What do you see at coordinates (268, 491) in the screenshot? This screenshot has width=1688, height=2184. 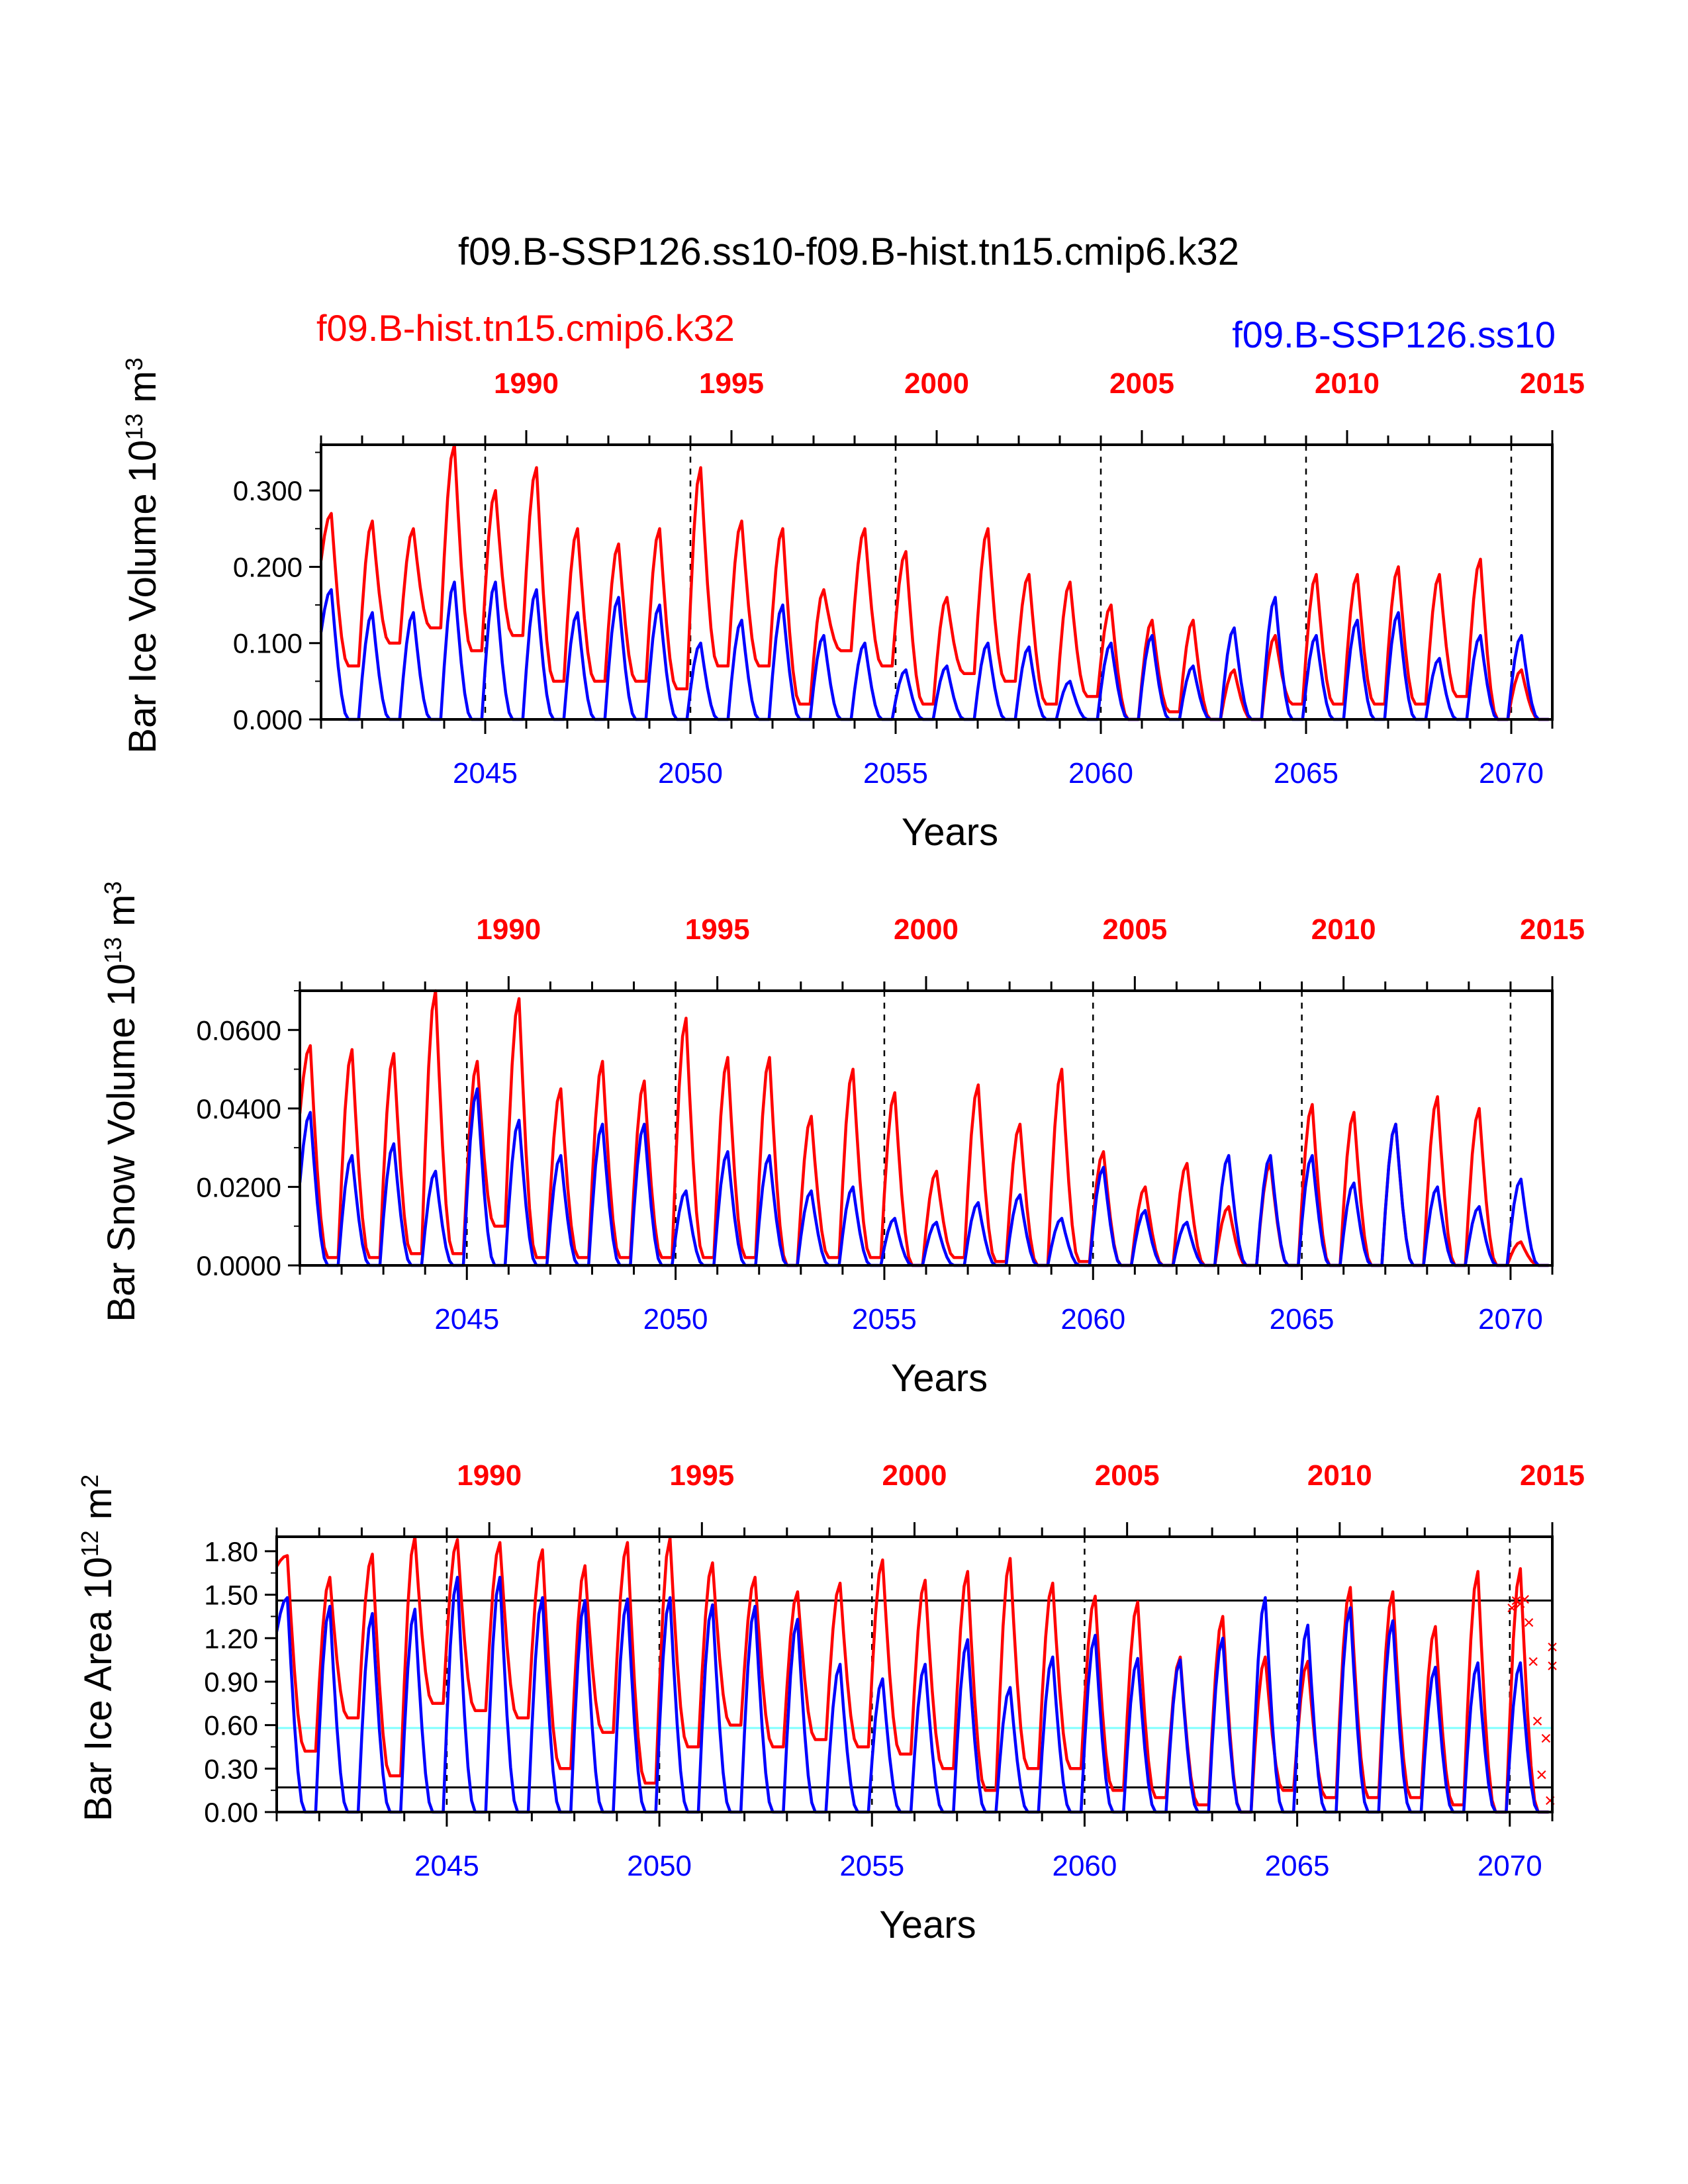 I see `y-tick-label: 0.300` at bounding box center [268, 491].